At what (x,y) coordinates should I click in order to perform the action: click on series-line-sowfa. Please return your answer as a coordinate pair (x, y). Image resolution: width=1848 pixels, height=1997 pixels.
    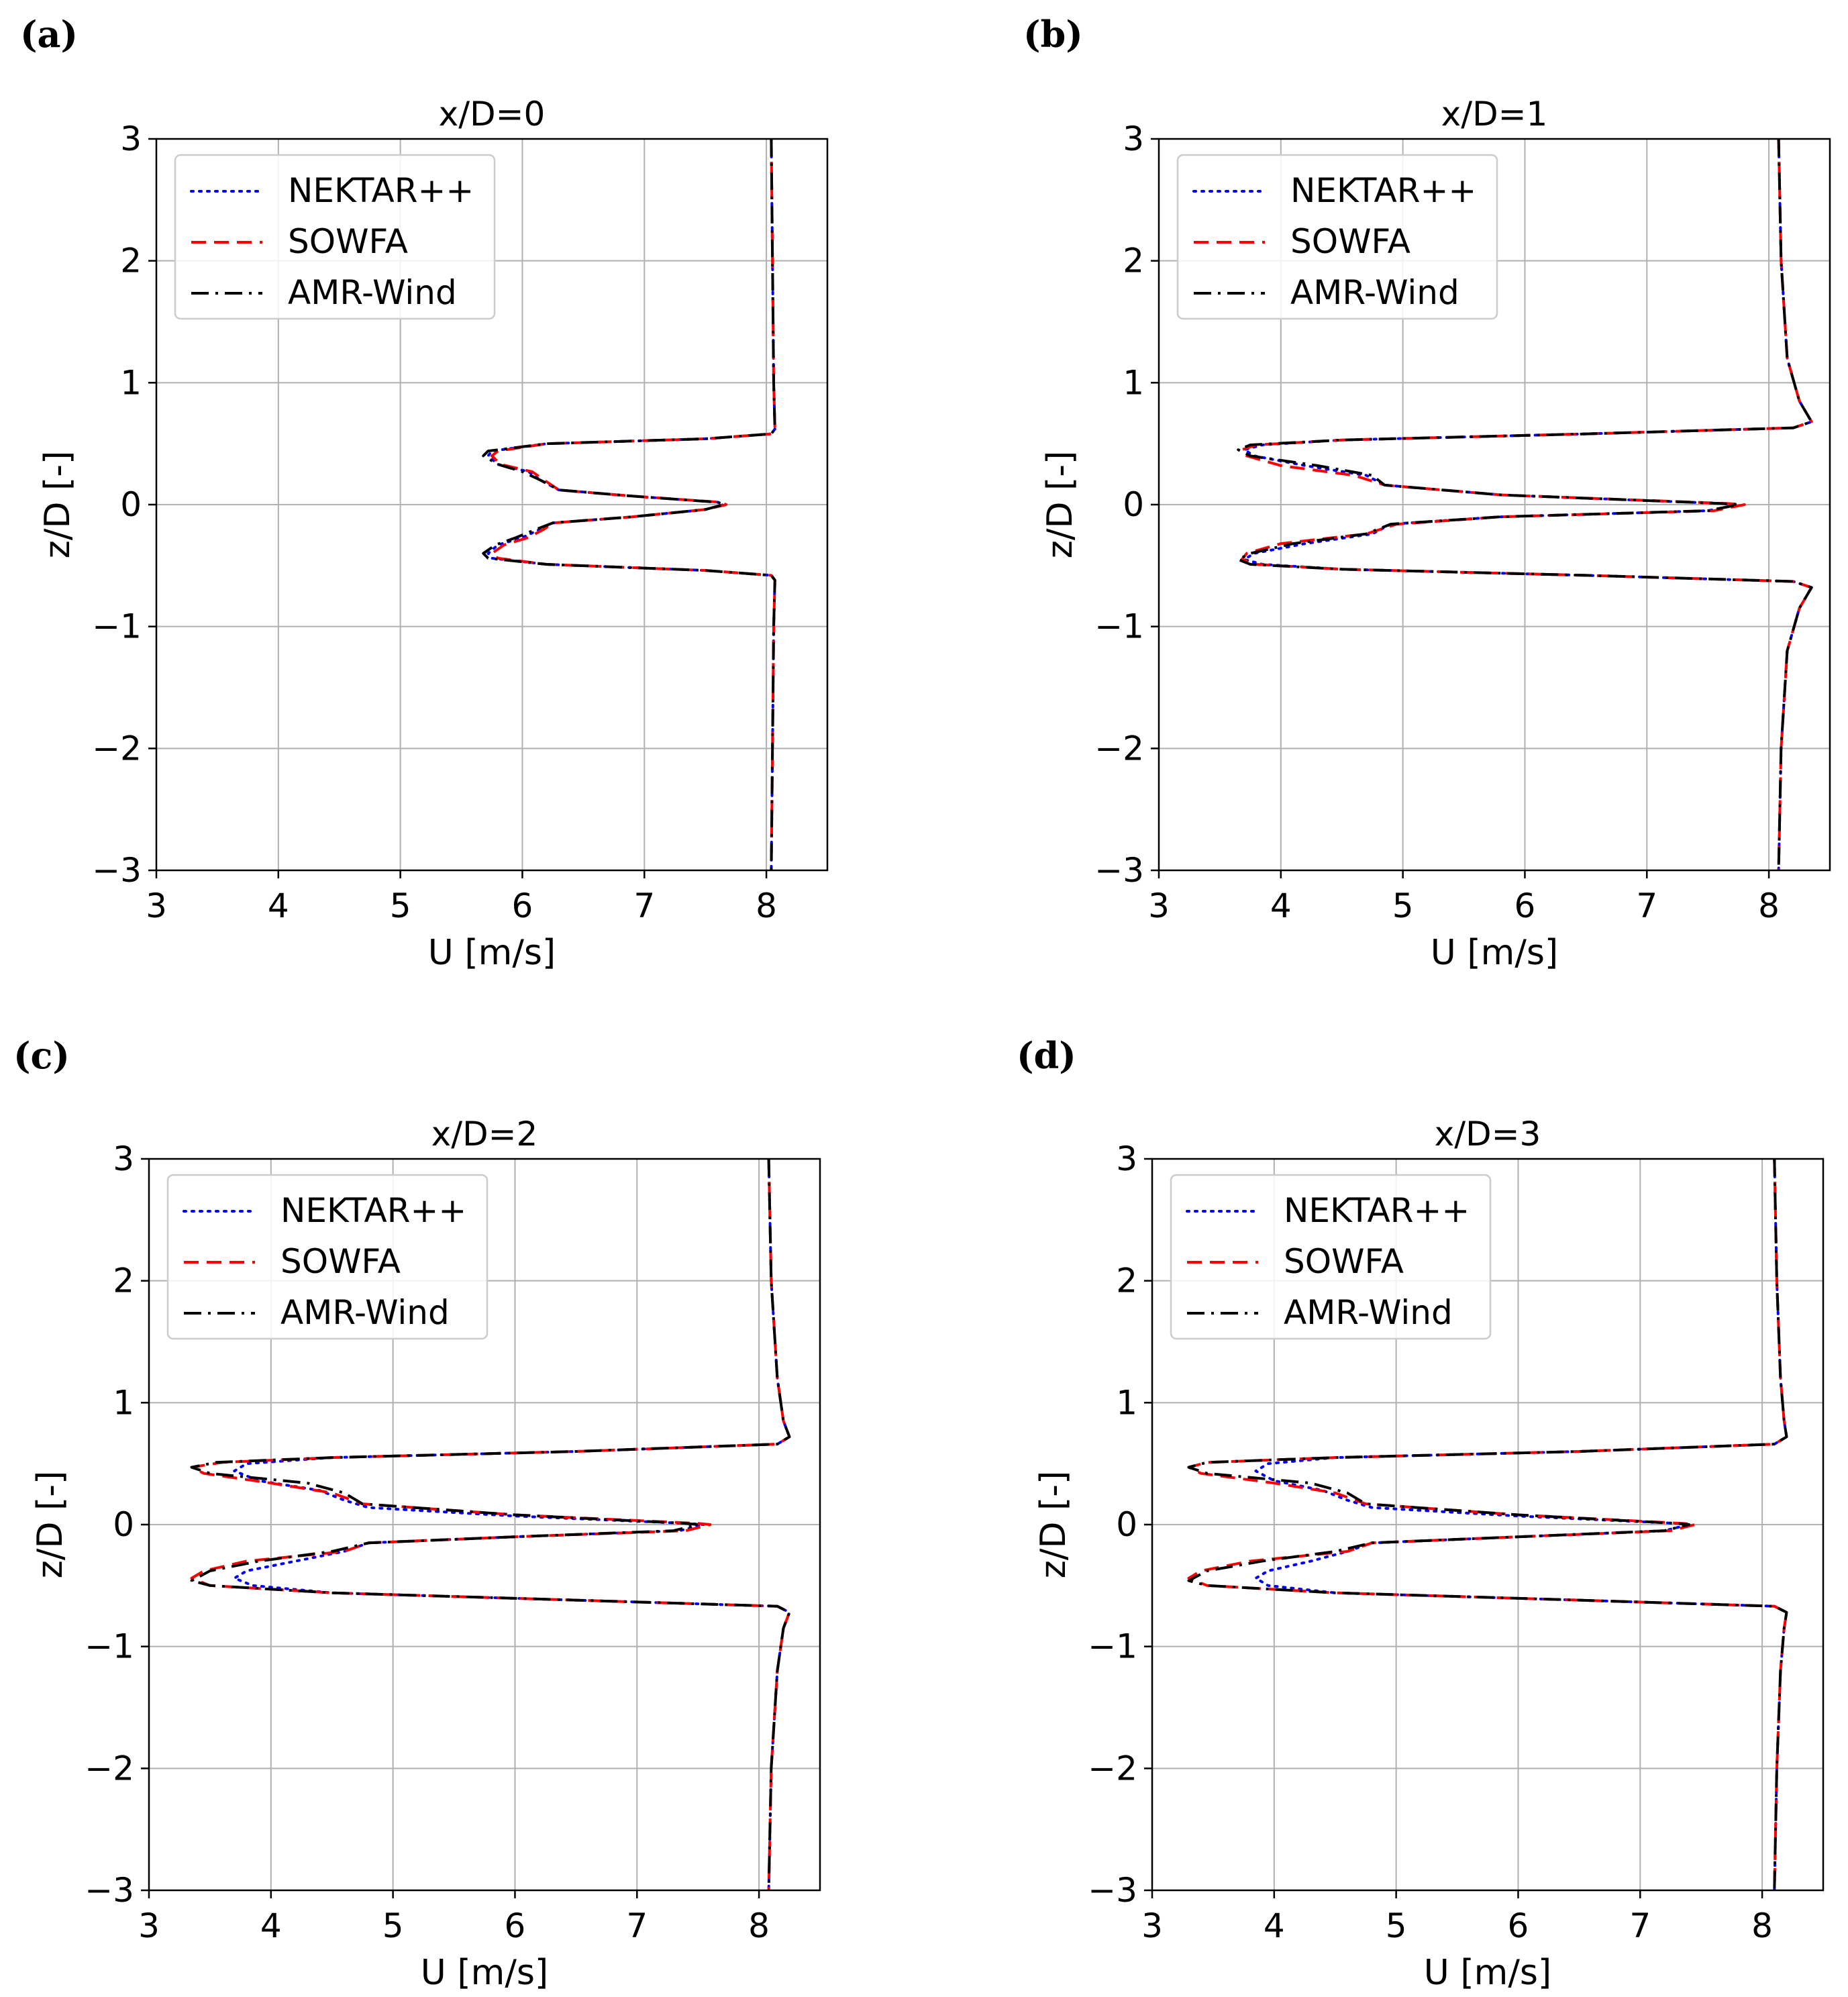
    Looking at the image, I should click on (1487, 1524).